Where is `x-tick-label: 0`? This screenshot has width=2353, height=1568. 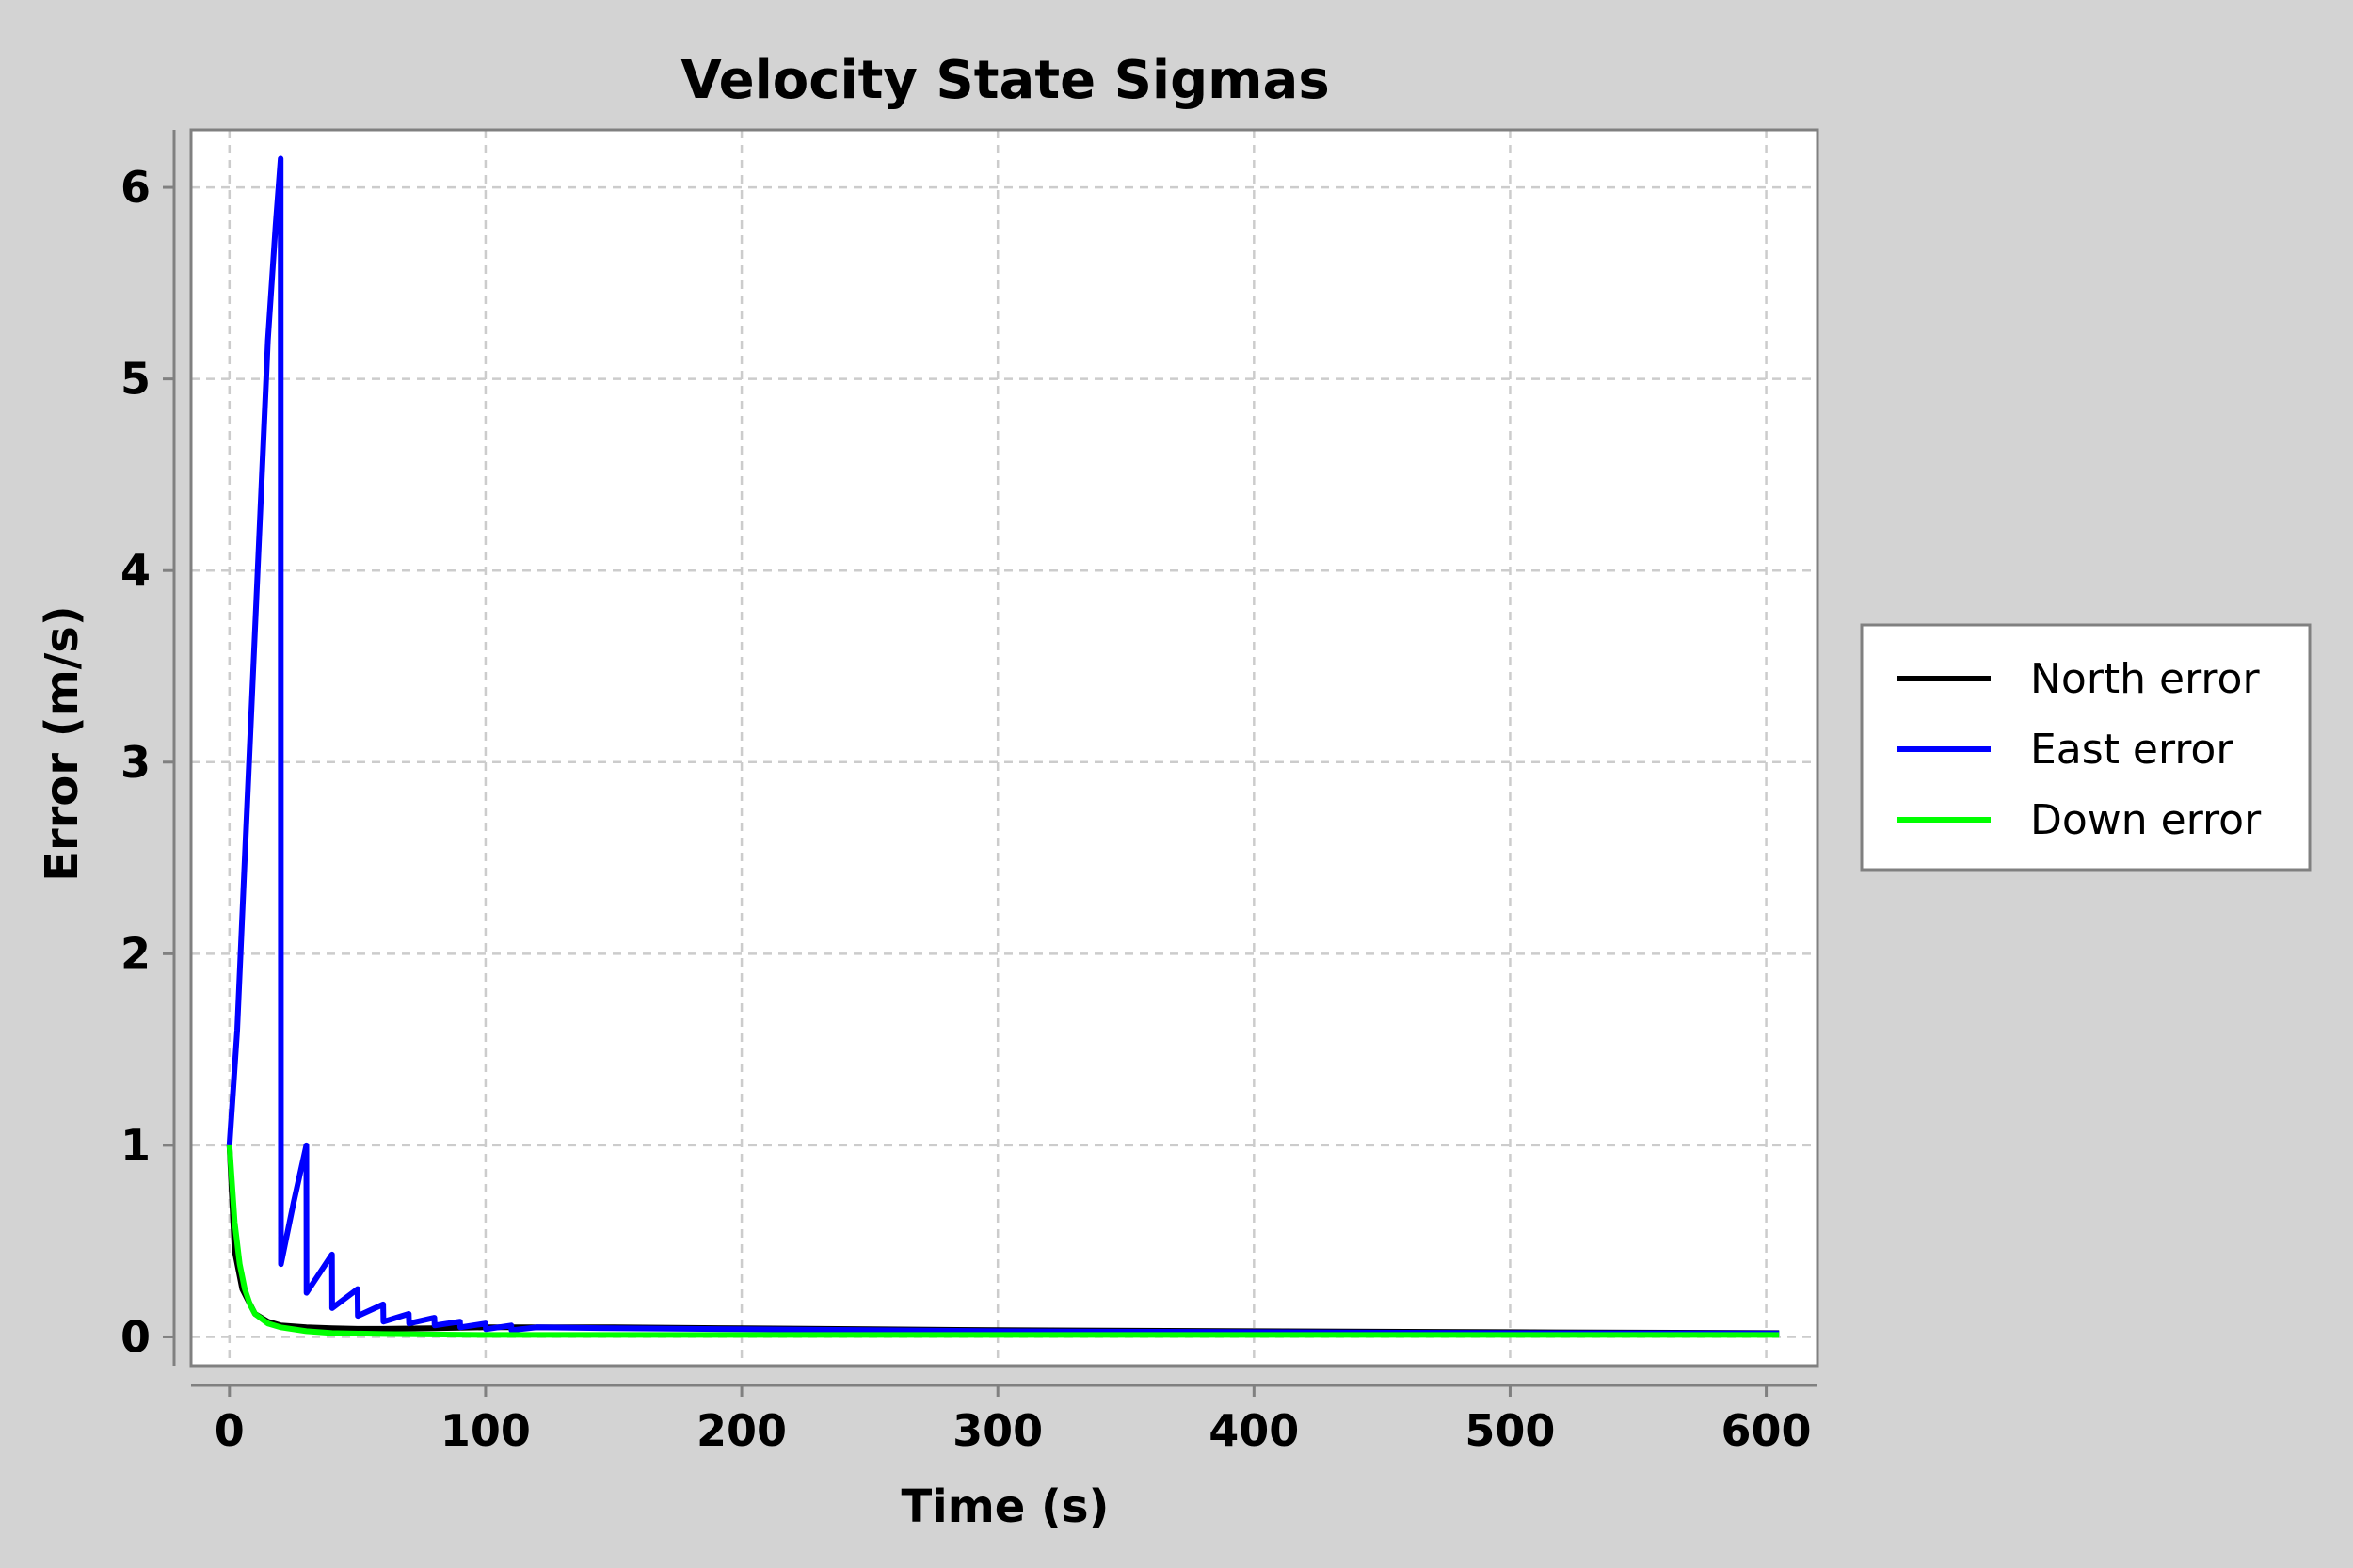
x-tick-label: 0 is located at coordinates (230, 1430).